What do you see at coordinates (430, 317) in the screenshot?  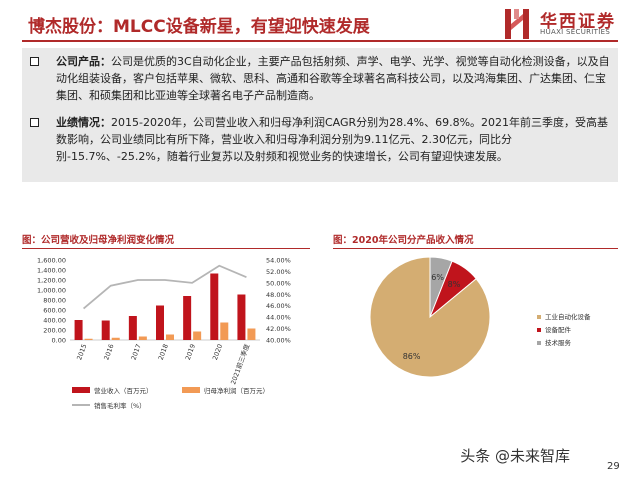 I see `pie-slice-industrial-automation` at bounding box center [430, 317].